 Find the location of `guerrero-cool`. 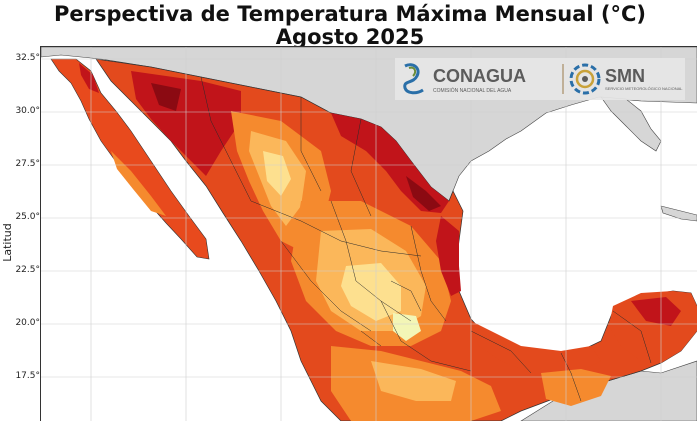

guerrero-cool is located at coordinates (413, 381).